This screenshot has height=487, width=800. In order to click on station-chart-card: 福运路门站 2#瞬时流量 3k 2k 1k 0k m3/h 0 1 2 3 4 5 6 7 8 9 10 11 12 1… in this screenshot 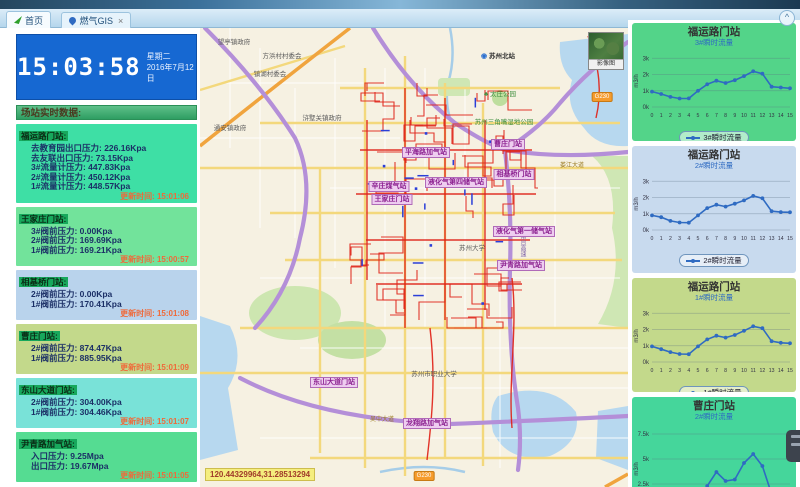, I will do `click(714, 209)`.